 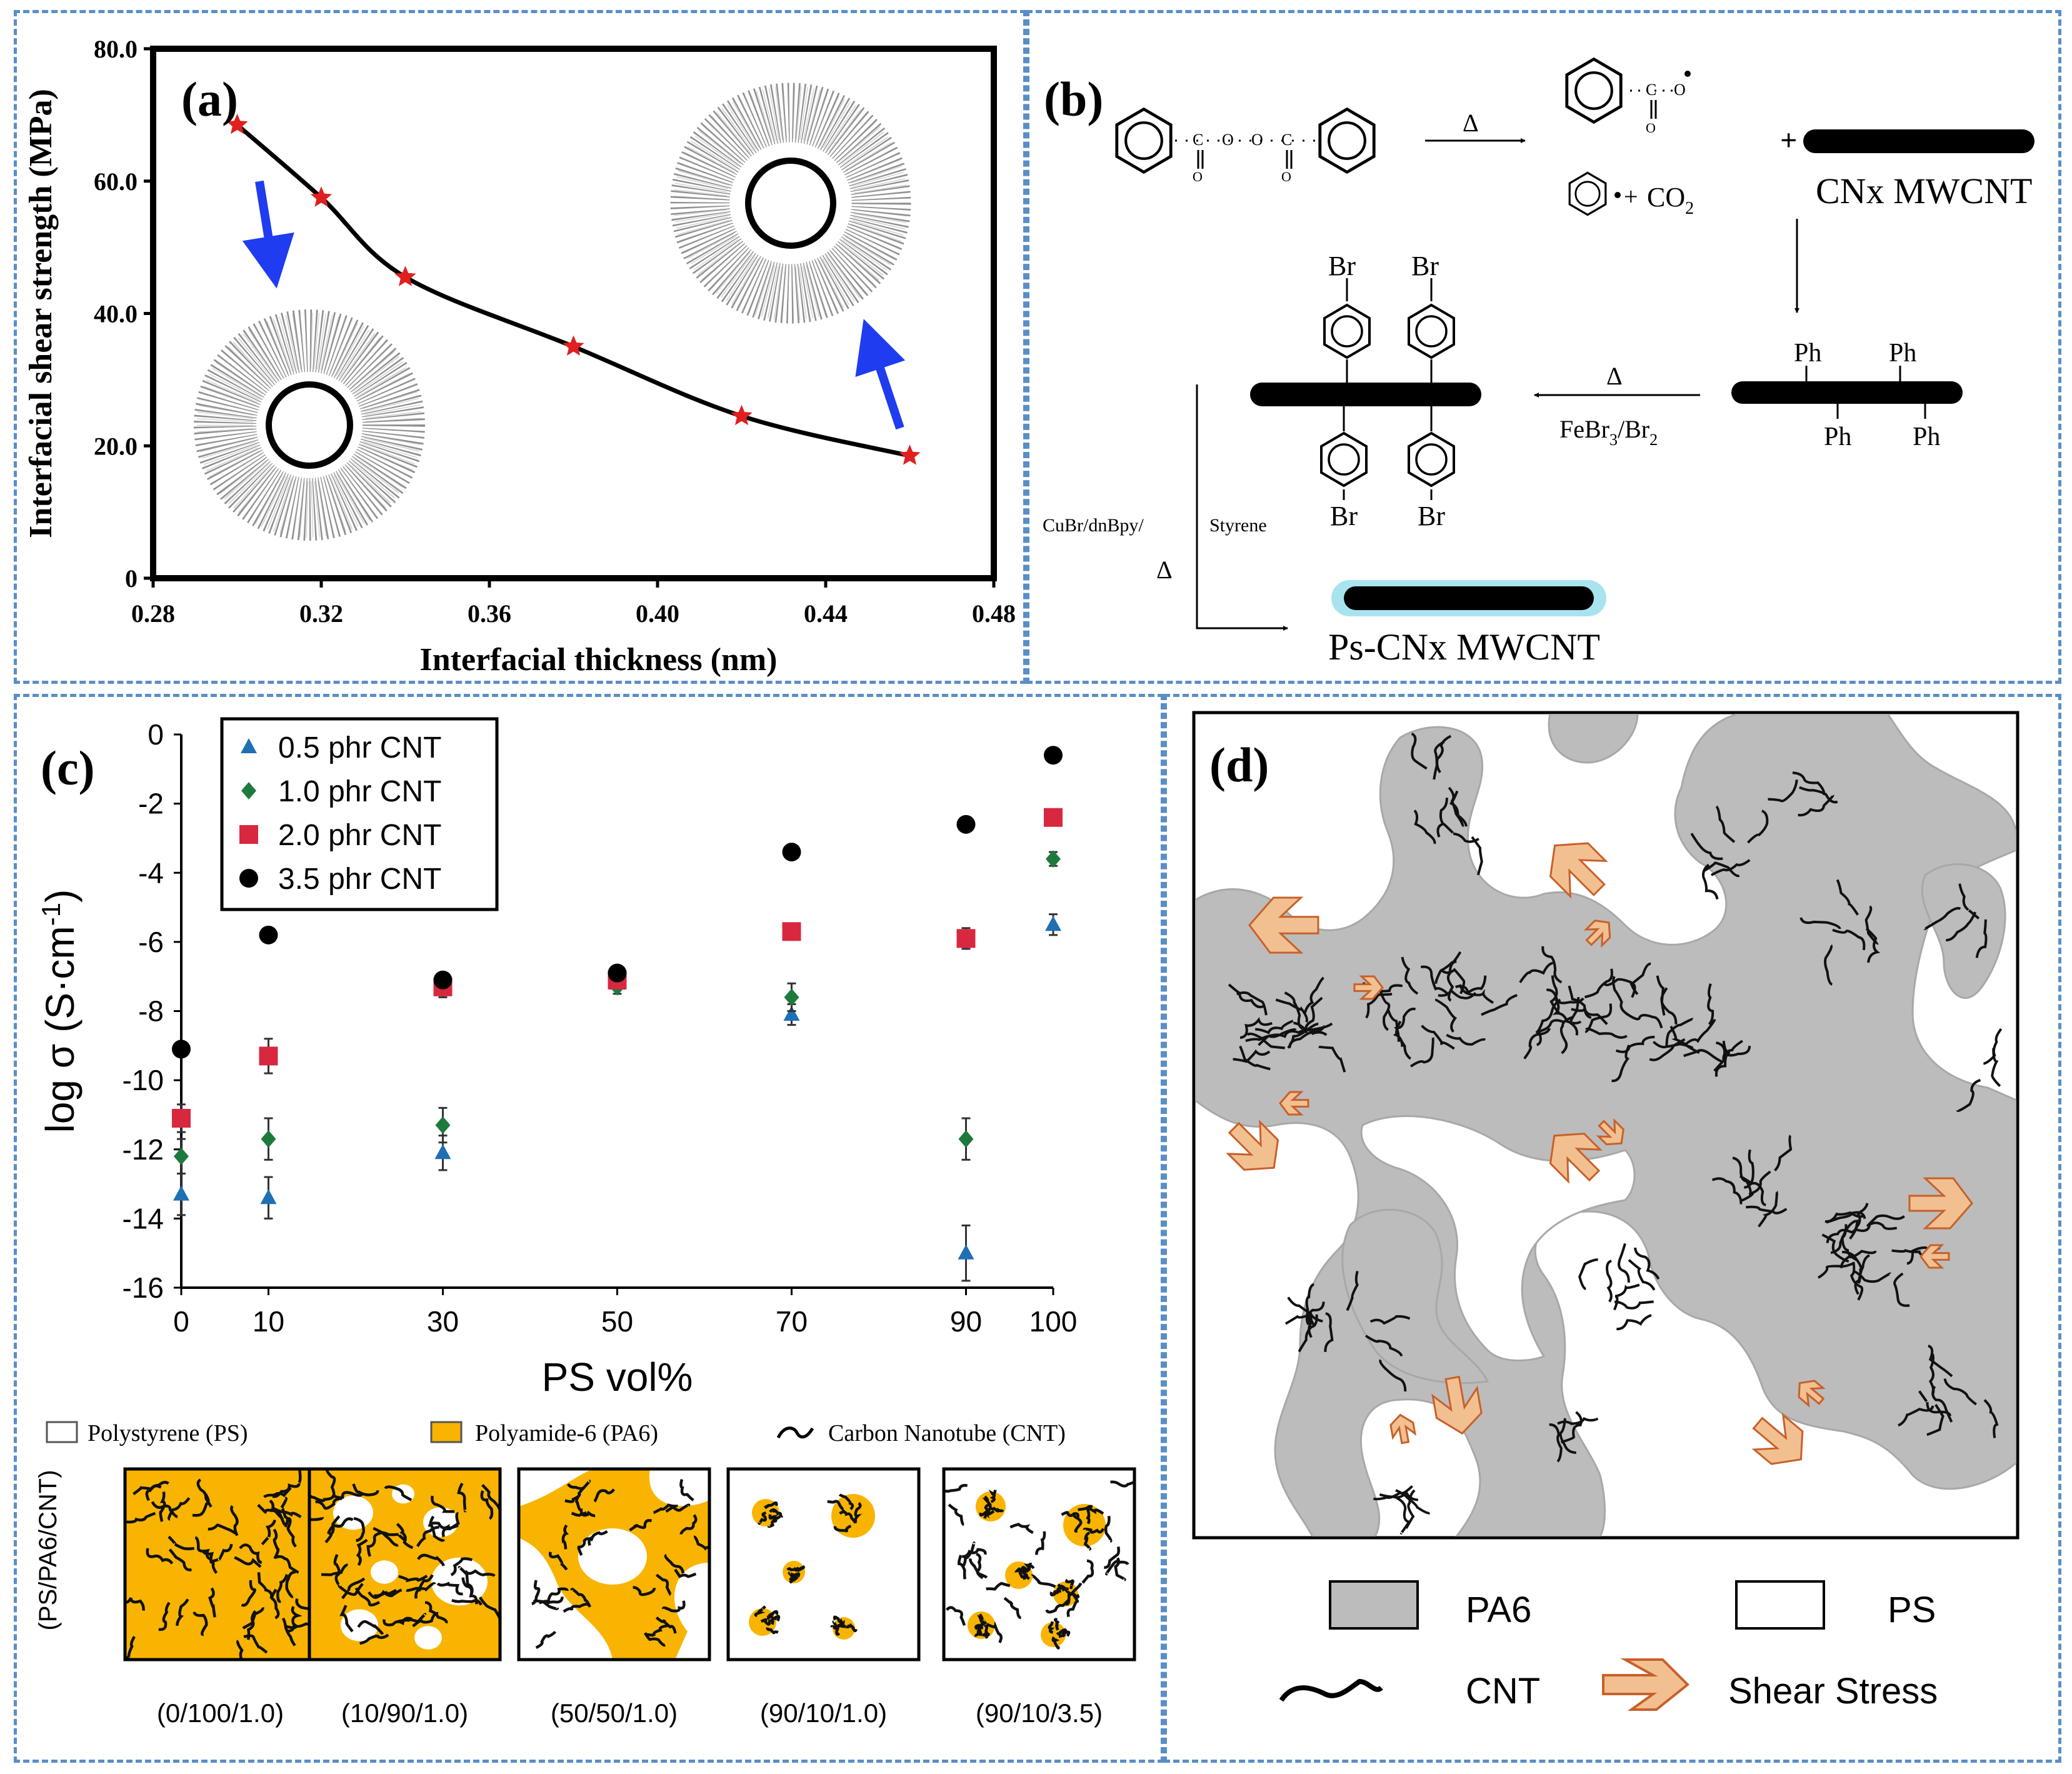 What do you see at coordinates (359, 880) in the screenshot?
I see `legend-entry: 3.5 phr CNT` at bounding box center [359, 880].